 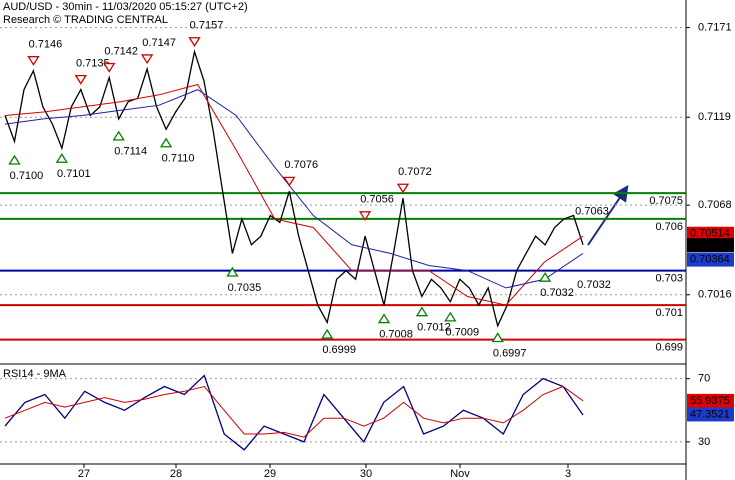 I want to click on y-tick-label: 30, so click(x=704, y=442).